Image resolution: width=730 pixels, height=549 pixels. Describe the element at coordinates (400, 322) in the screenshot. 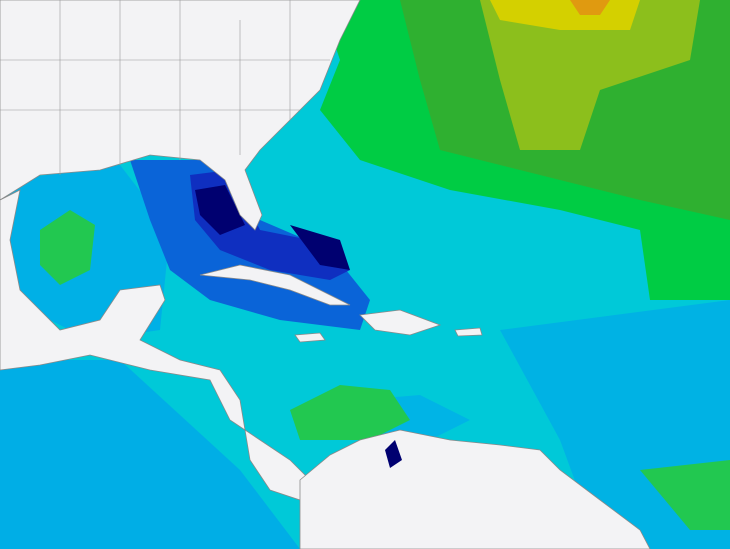

I see `hispaniola` at that location.